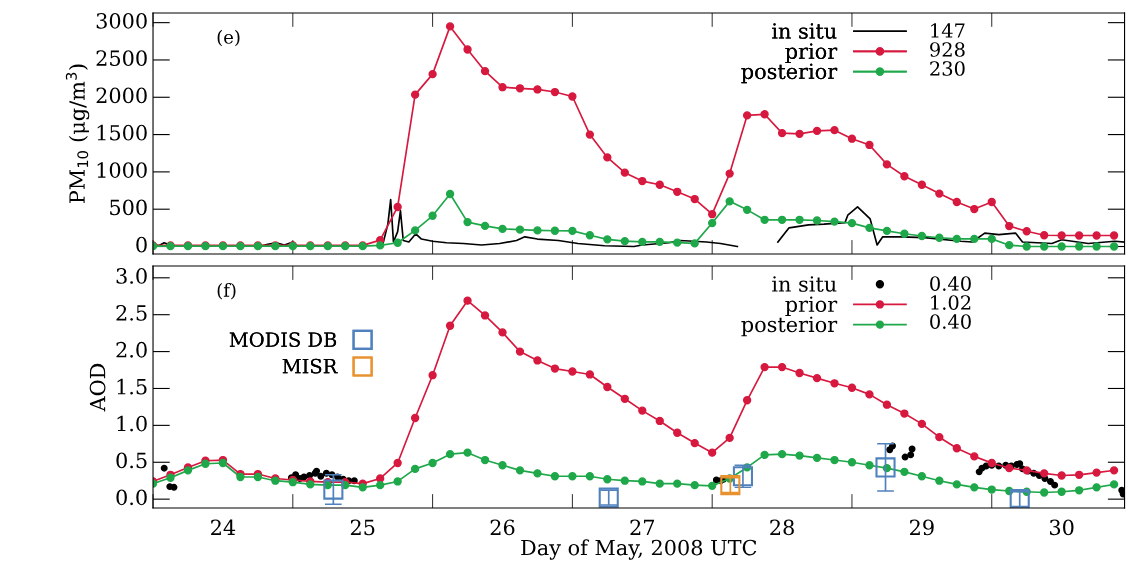 The height and width of the screenshot is (578, 1131). What do you see at coordinates (1061, 527) in the screenshot?
I see `x-tick-label: 30` at bounding box center [1061, 527].